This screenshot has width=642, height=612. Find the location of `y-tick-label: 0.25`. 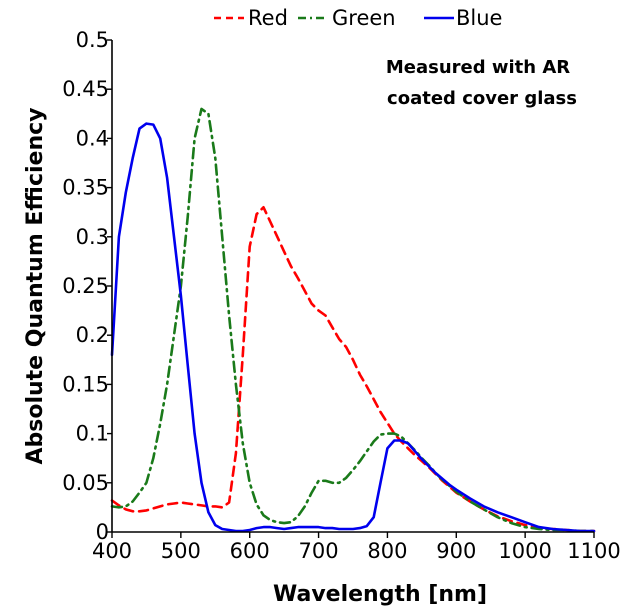

y-tick-label: 0.25 is located at coordinates (85, 286).